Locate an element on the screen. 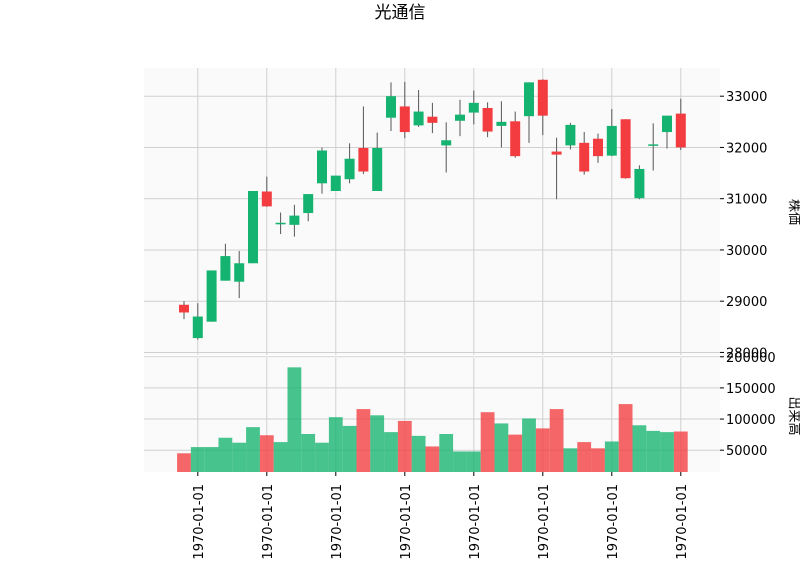  chart-title: 光通信 is located at coordinates (400, 13).